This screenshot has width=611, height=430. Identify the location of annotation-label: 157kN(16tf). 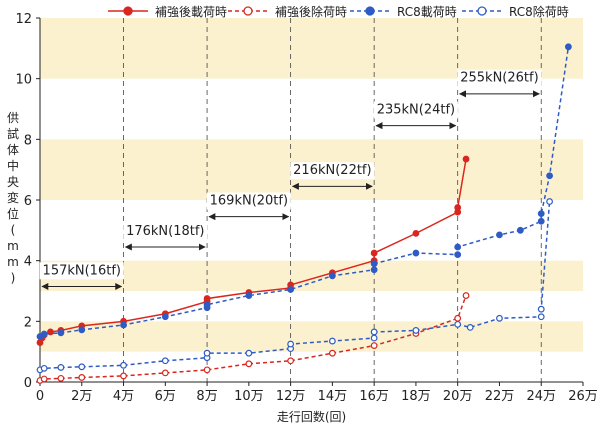
(82, 270).